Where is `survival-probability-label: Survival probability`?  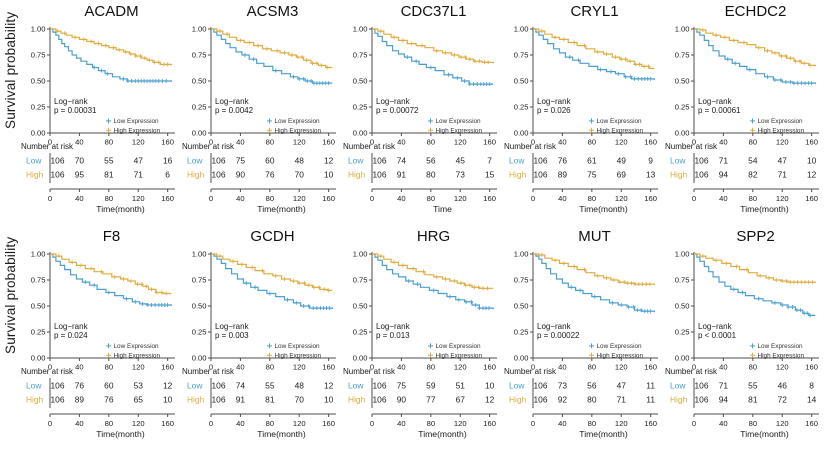 survival-probability-label: Survival probability is located at coordinates (10, 70).